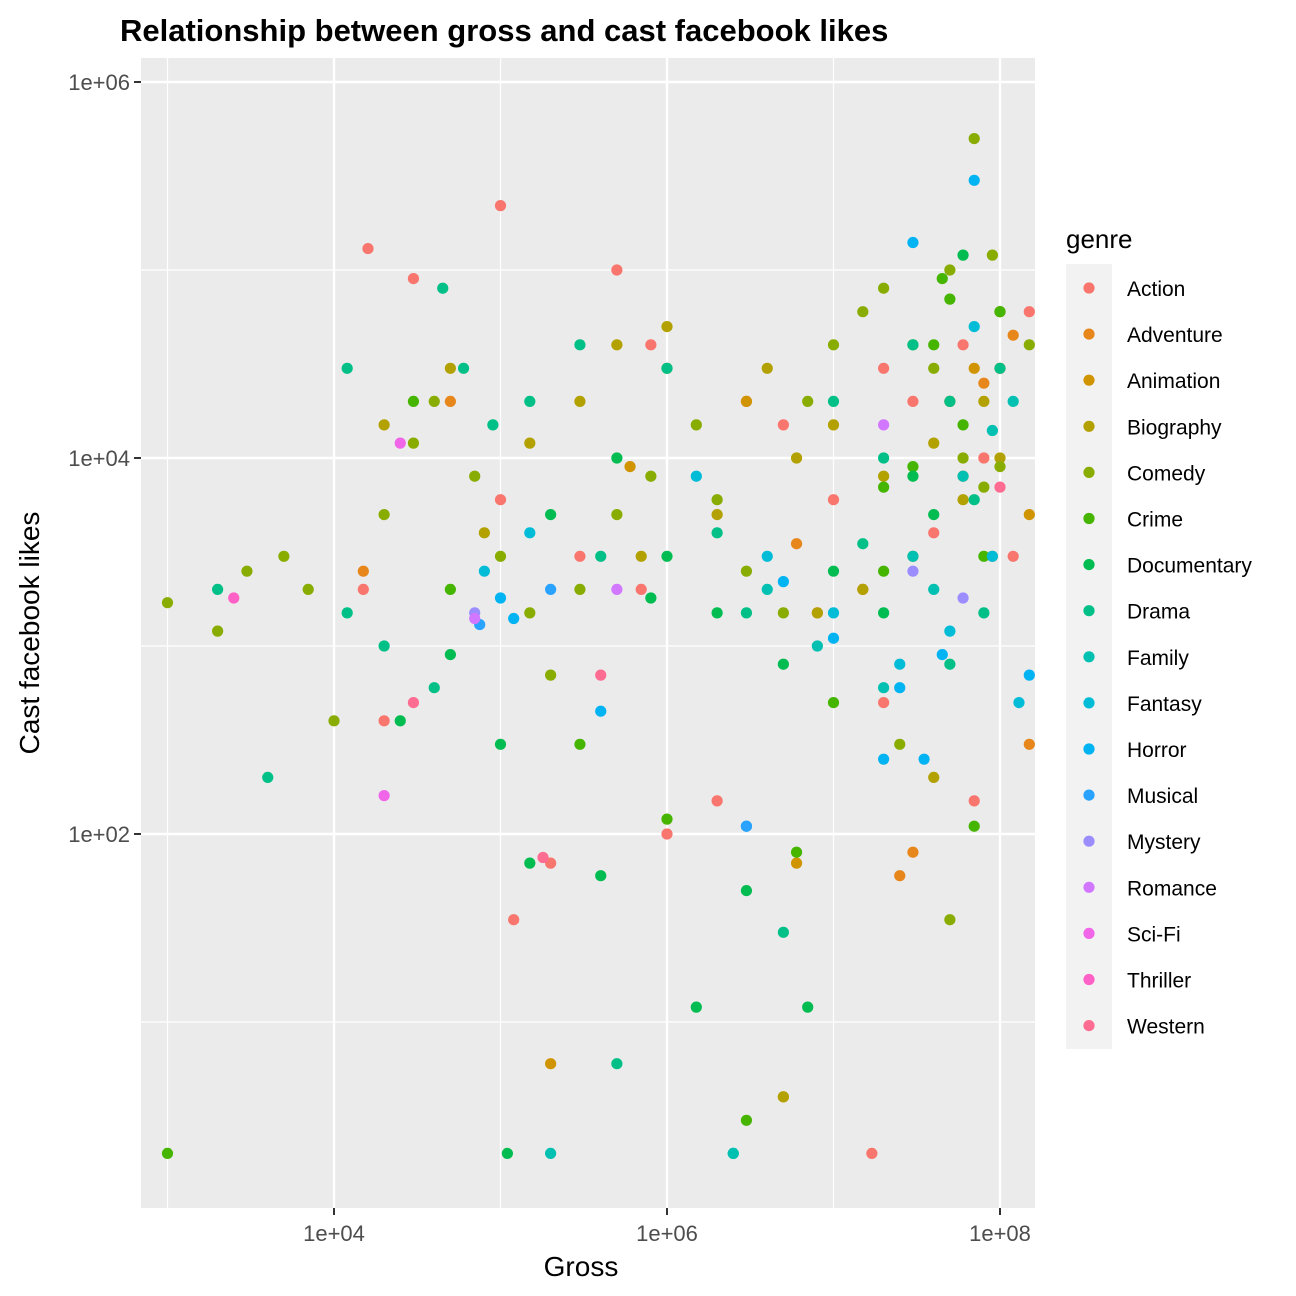 The width and height of the screenshot is (1296, 1296). Describe the element at coordinates (543, 857) in the screenshot. I see `point-western` at that location.